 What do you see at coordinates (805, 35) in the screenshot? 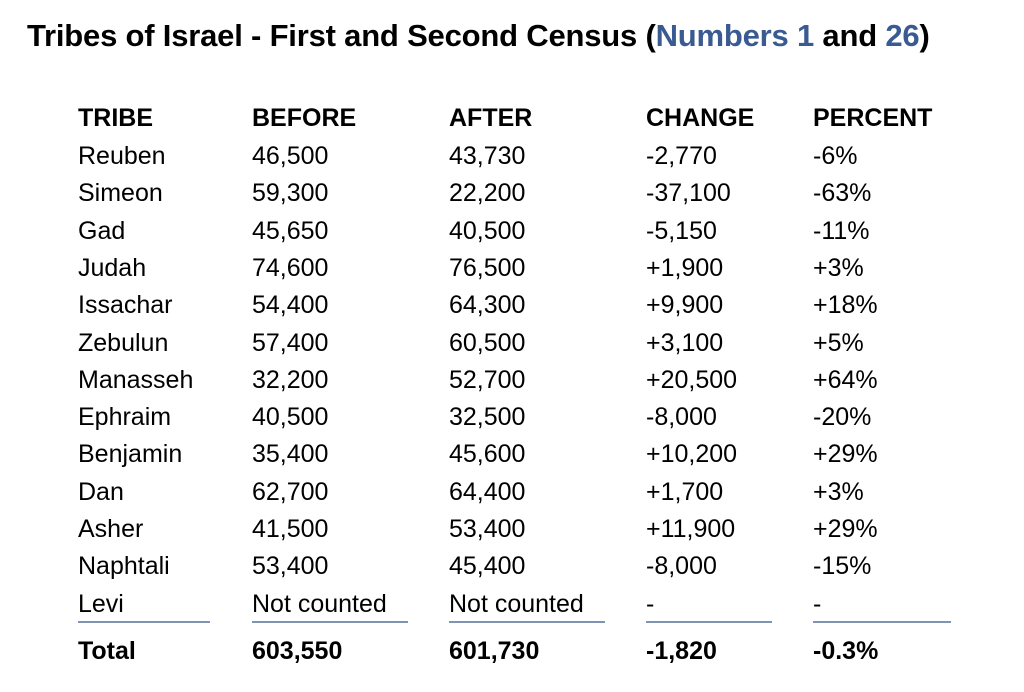
I see `numbers-1-link: 1` at bounding box center [805, 35].